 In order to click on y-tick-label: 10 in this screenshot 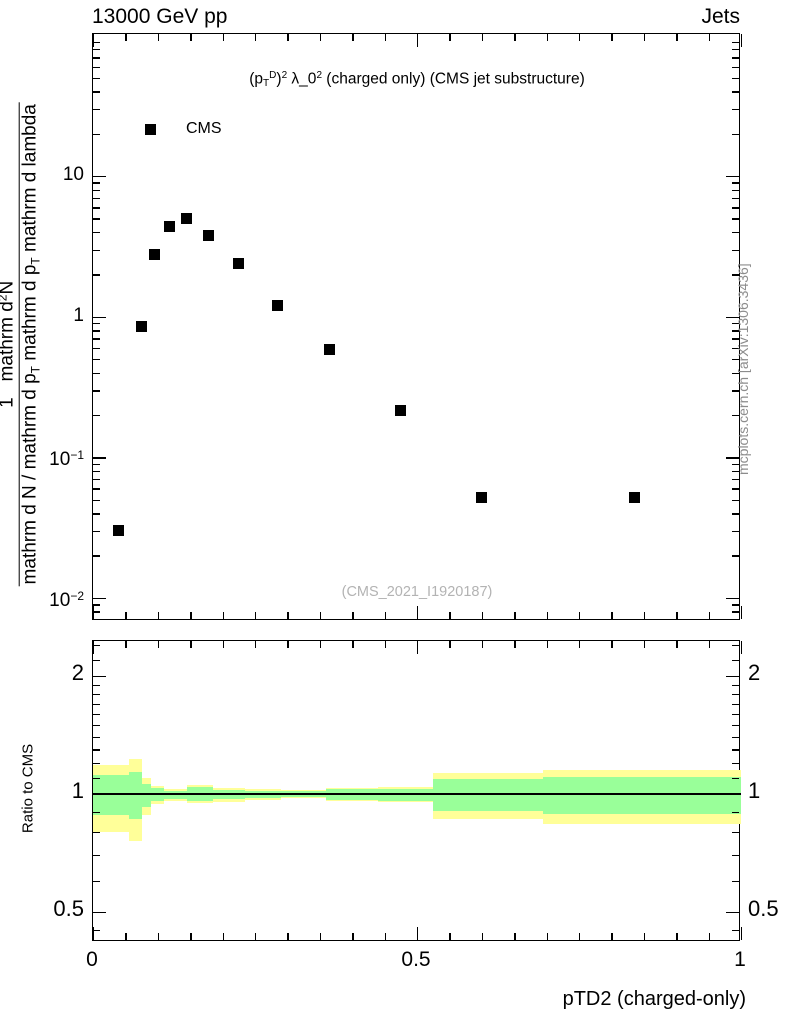, I will do `click(73, 174)`.